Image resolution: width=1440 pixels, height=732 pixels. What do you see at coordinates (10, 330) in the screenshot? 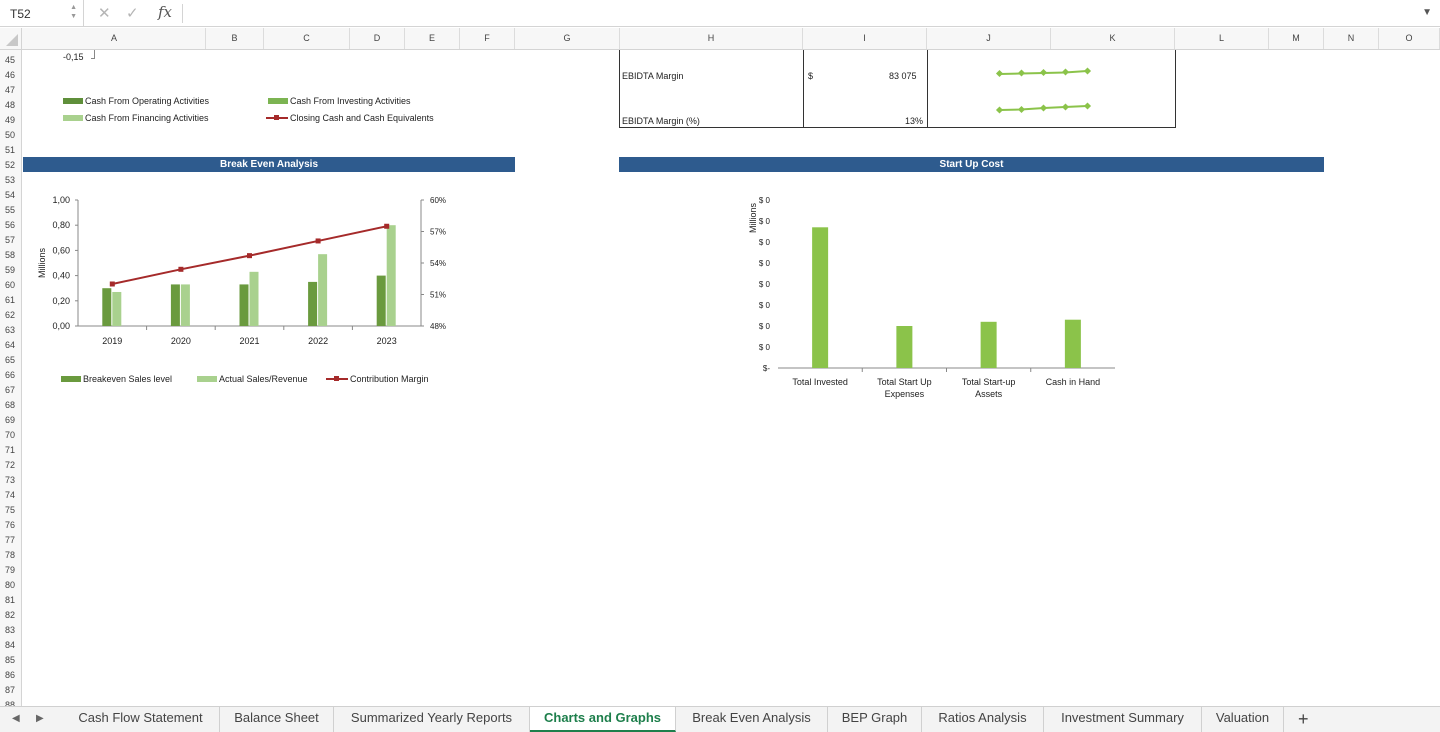
I see `row-header-63: 63` at bounding box center [10, 330].